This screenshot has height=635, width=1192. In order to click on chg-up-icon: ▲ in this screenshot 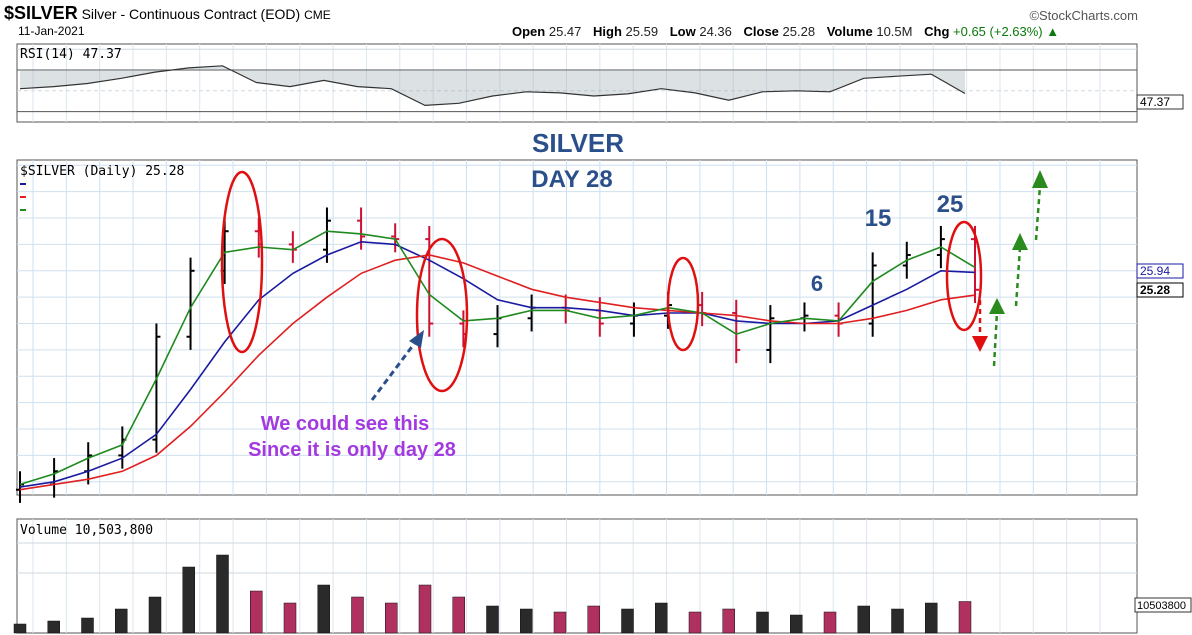, I will do `click(1053, 31)`.